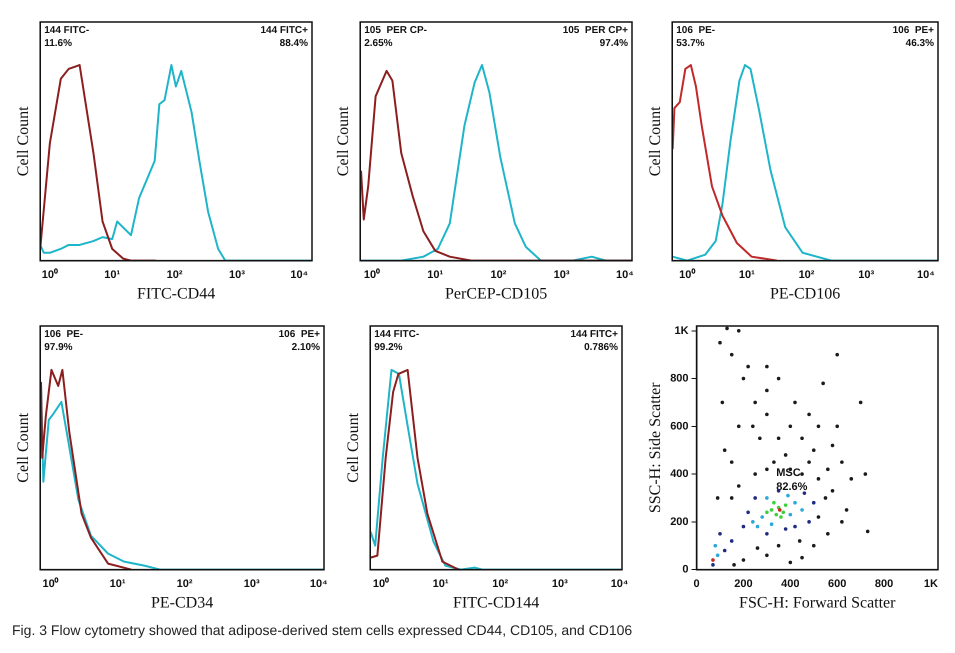 The width and height of the screenshot is (955, 653). Describe the element at coordinates (696, 584) in the screenshot. I see `x-tick-label: 0` at that location.